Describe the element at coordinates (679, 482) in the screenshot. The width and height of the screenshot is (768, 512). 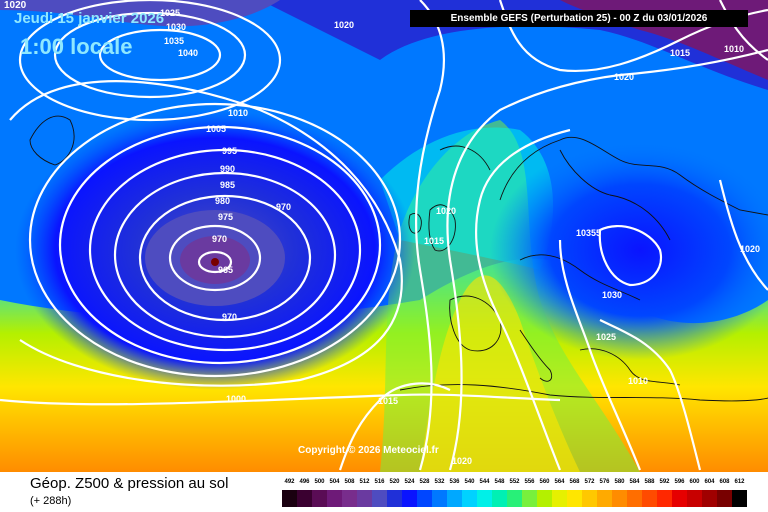
I see `scale-label: 596` at that location.